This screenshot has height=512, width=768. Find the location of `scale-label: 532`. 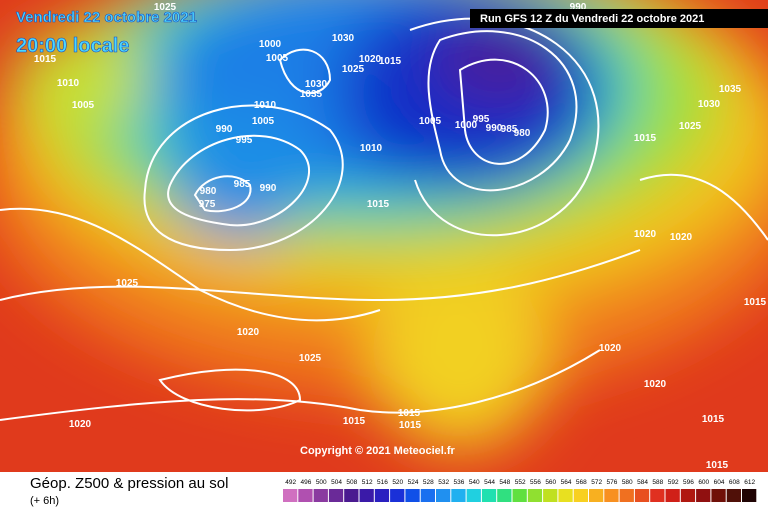

scale-label: 532 is located at coordinates (443, 482).